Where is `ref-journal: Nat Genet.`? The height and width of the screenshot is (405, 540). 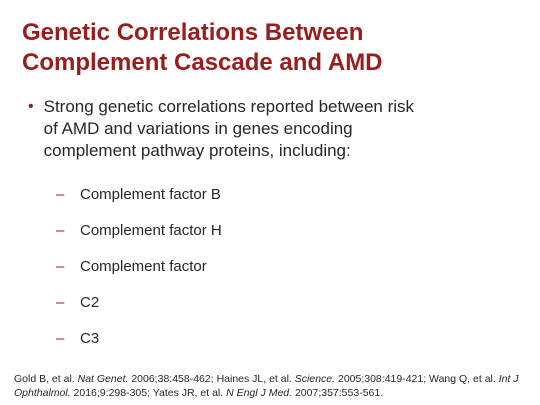 ref-journal: Nat Genet. is located at coordinates (103, 379).